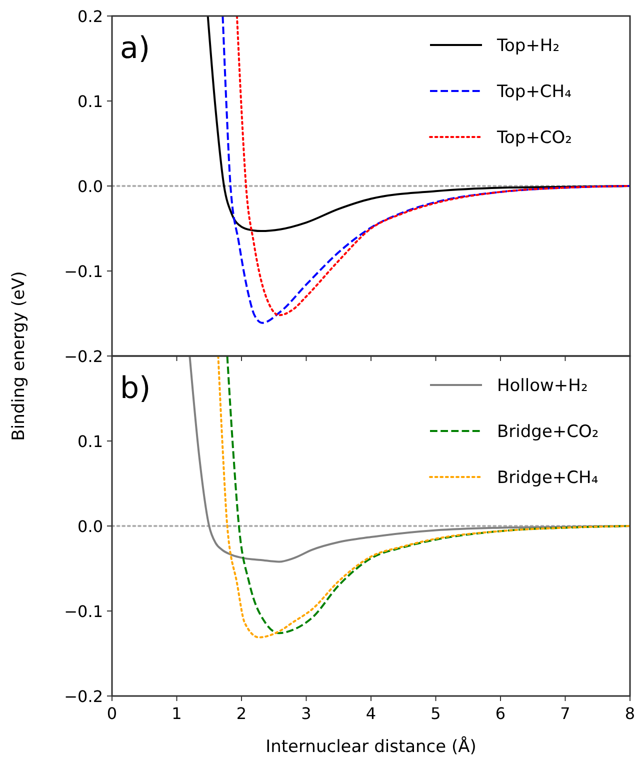 Image resolution: width=638 pixels, height=765 pixels. I want to click on legend-label: Bridge+CO₂, so click(548, 432).